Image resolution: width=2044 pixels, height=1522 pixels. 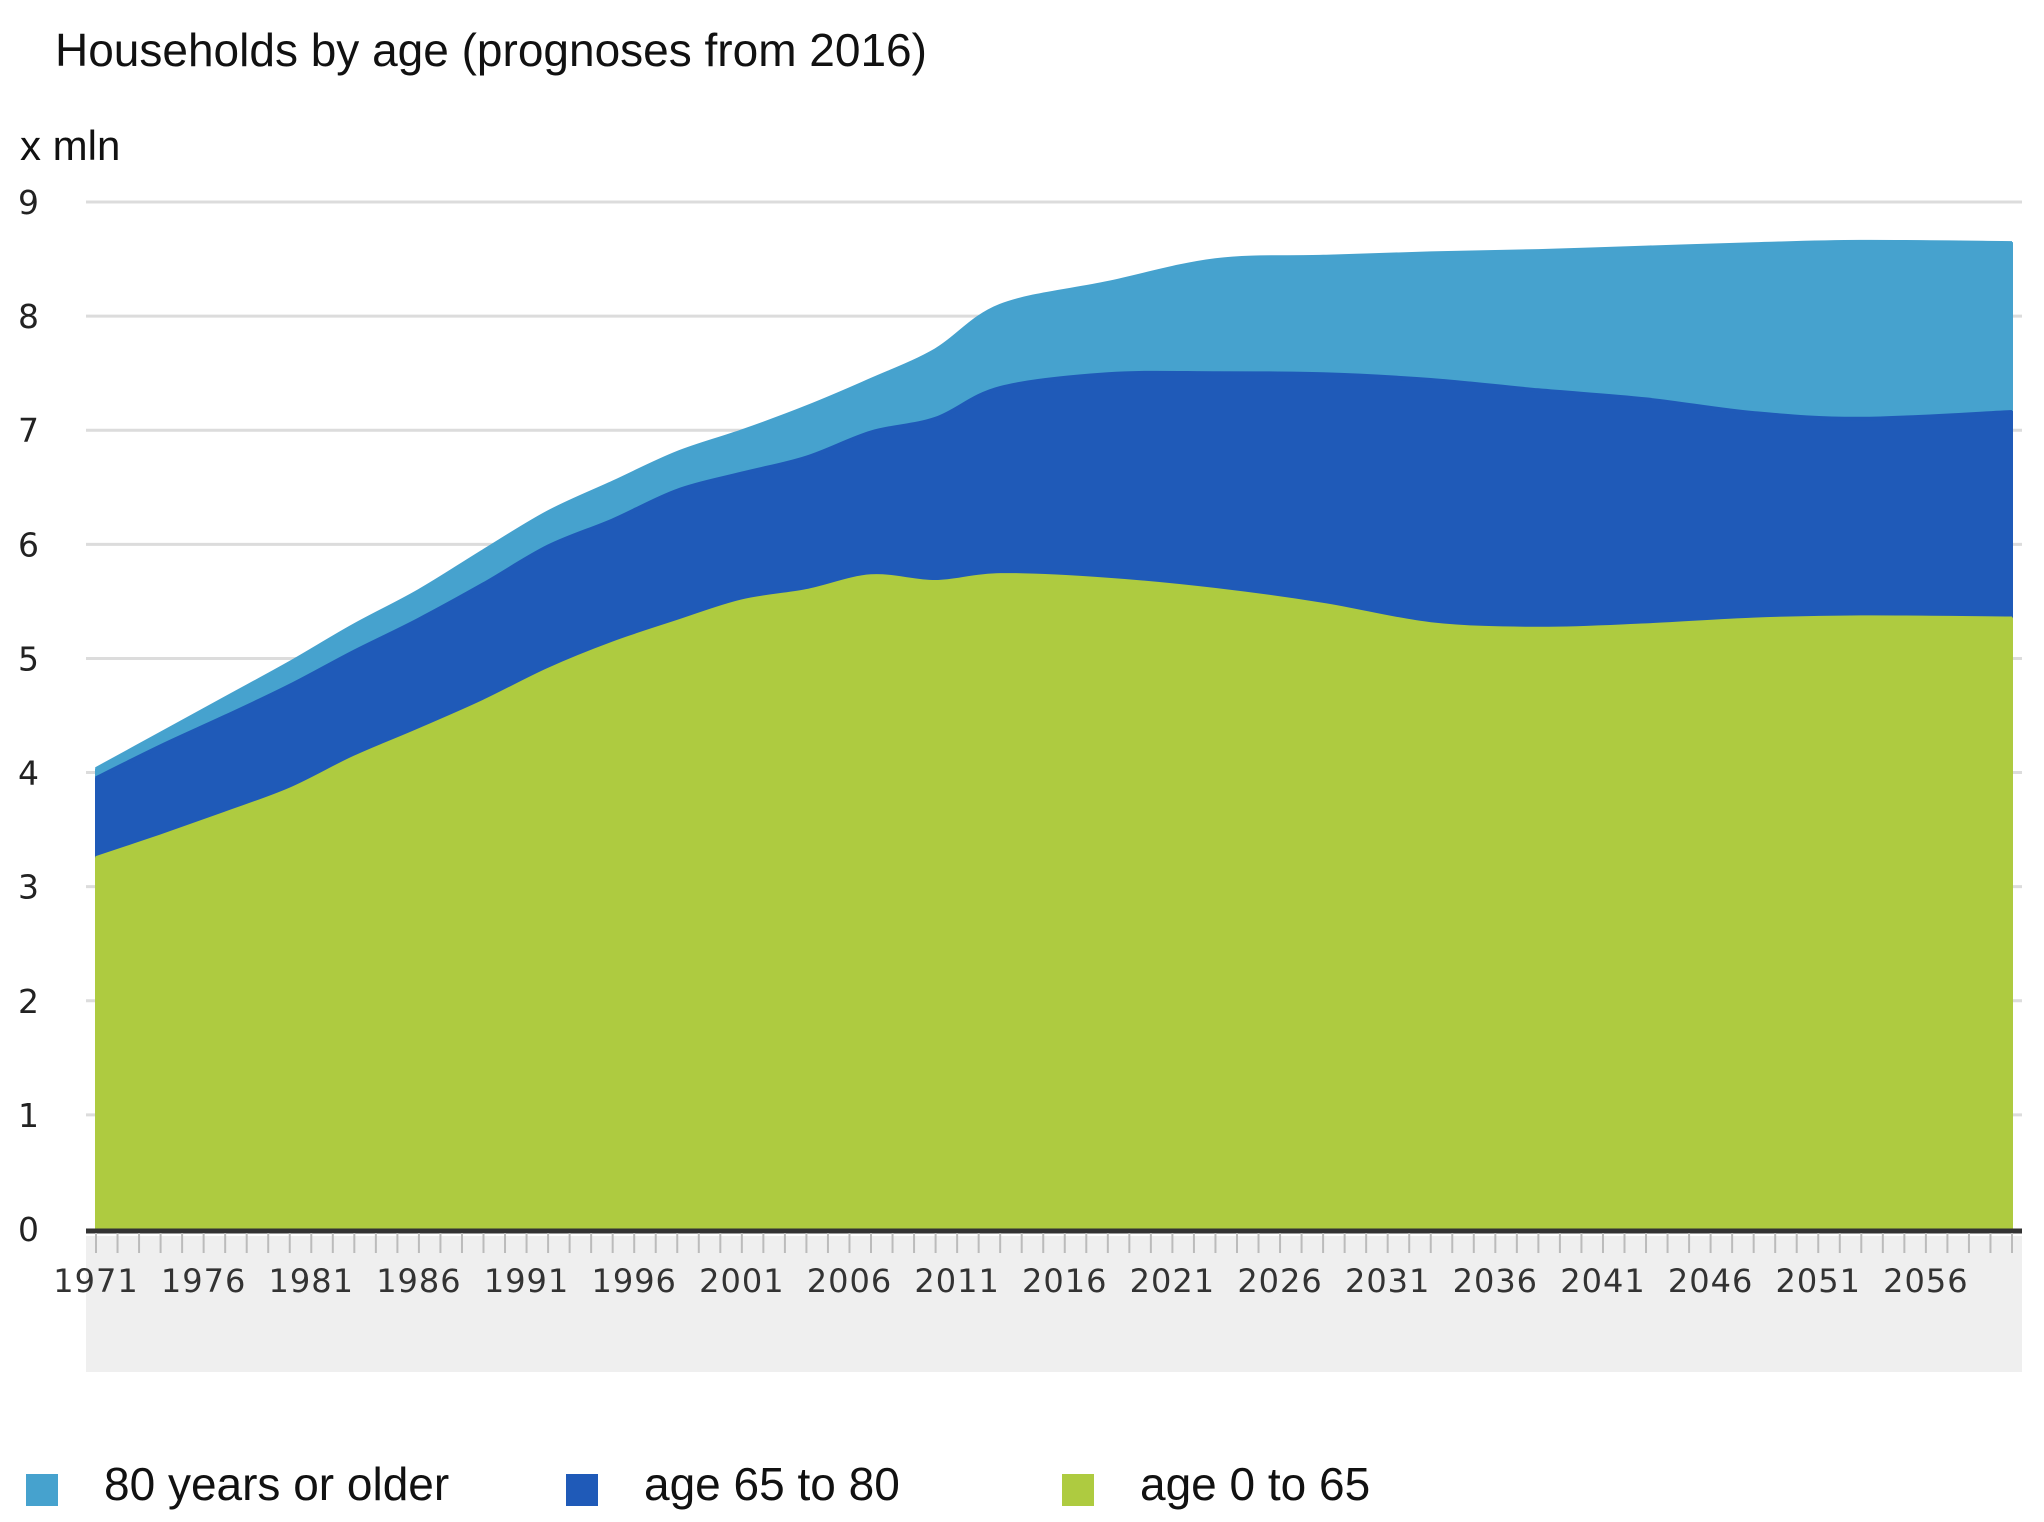 What do you see at coordinates (1602, 1281) in the screenshot?
I see `x-tick-label: 2041` at bounding box center [1602, 1281].